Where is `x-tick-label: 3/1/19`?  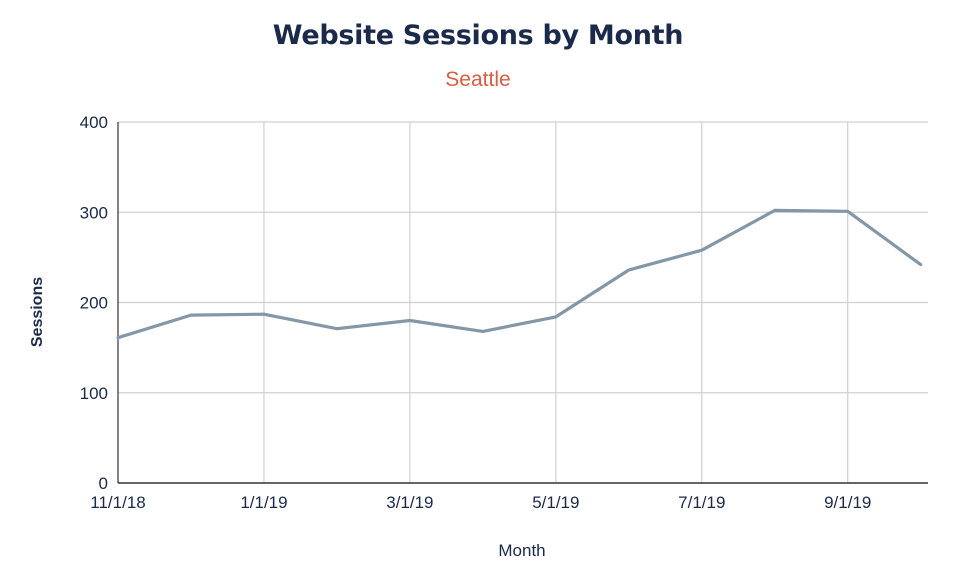
x-tick-label: 3/1/19 is located at coordinates (409, 502).